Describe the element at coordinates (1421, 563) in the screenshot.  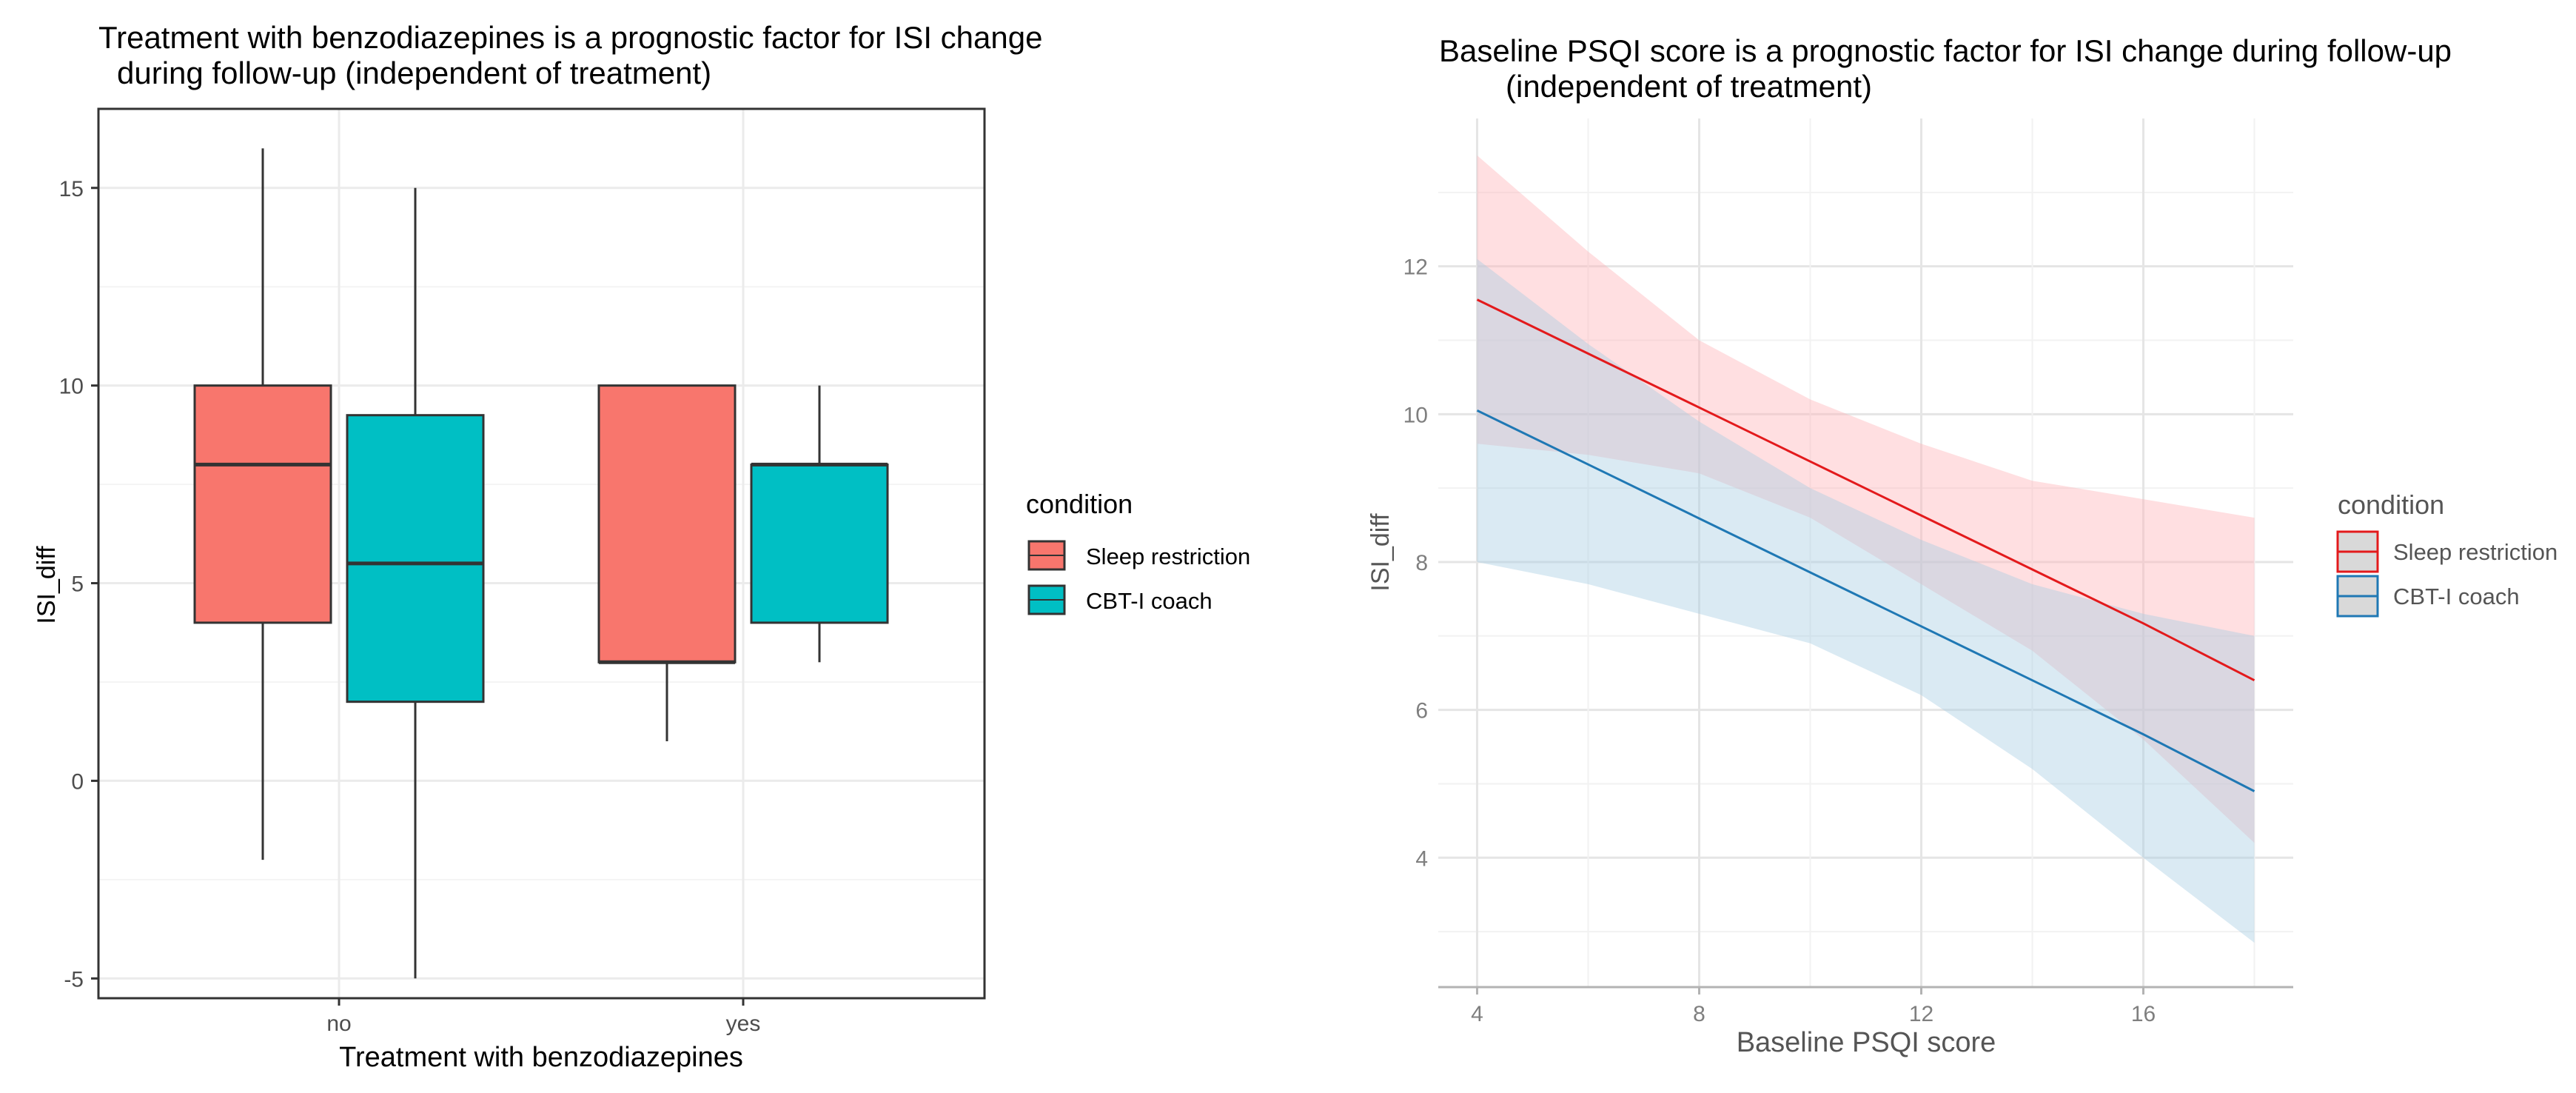
I see `y-tick-label: 8` at that location.